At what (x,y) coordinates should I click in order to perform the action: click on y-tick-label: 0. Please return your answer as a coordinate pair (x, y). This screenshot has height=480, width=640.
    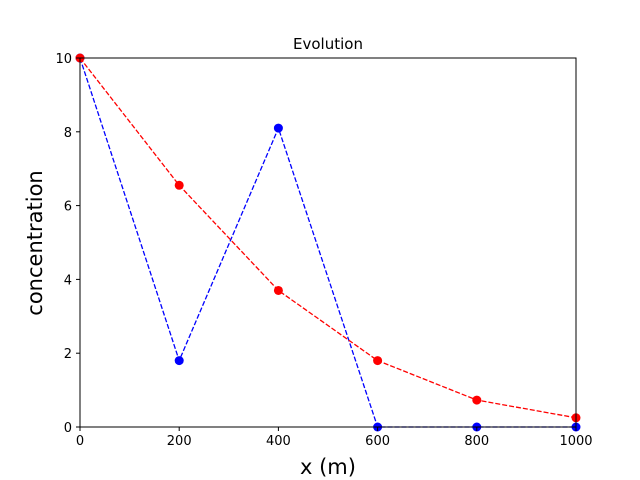
    Looking at the image, I should click on (68, 428).